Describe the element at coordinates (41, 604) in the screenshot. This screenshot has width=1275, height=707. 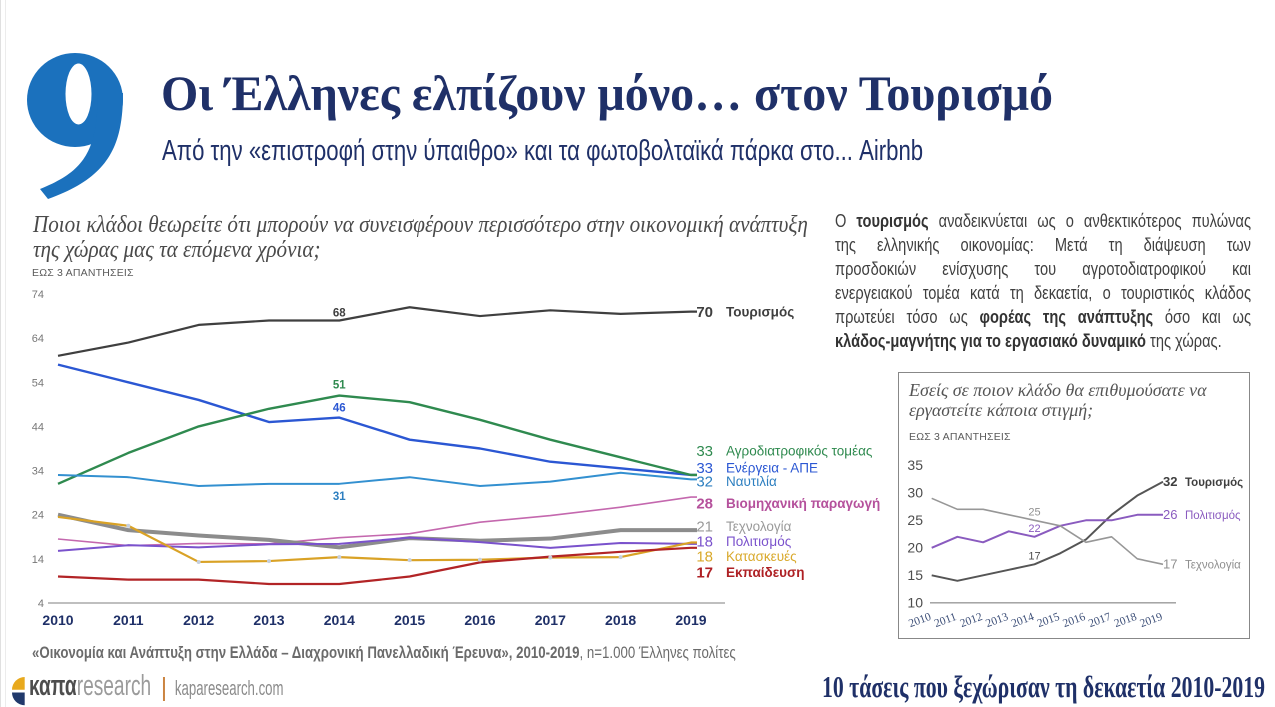
I see `svg-text: 4` at that location.